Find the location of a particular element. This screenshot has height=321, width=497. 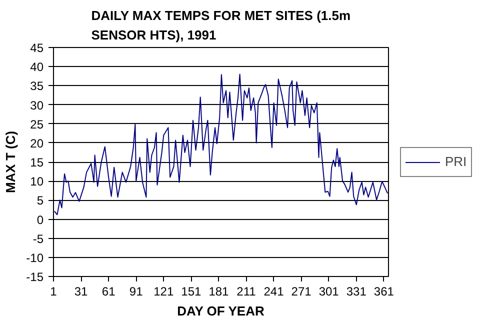

y-tick-label: -5 is located at coordinates (38, 239).